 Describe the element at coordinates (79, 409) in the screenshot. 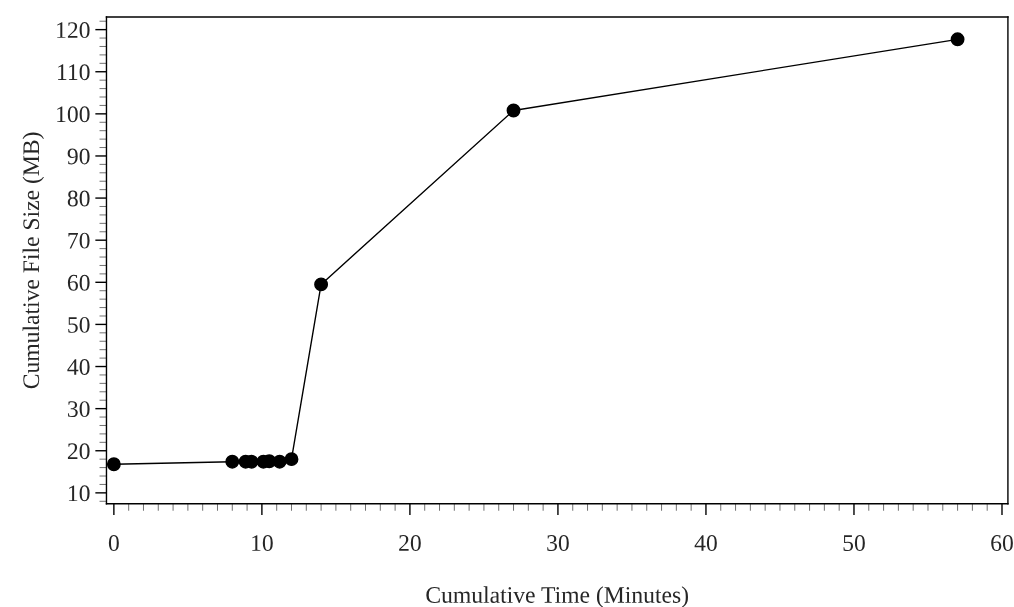

I see `y-tick-label: 30` at that location.